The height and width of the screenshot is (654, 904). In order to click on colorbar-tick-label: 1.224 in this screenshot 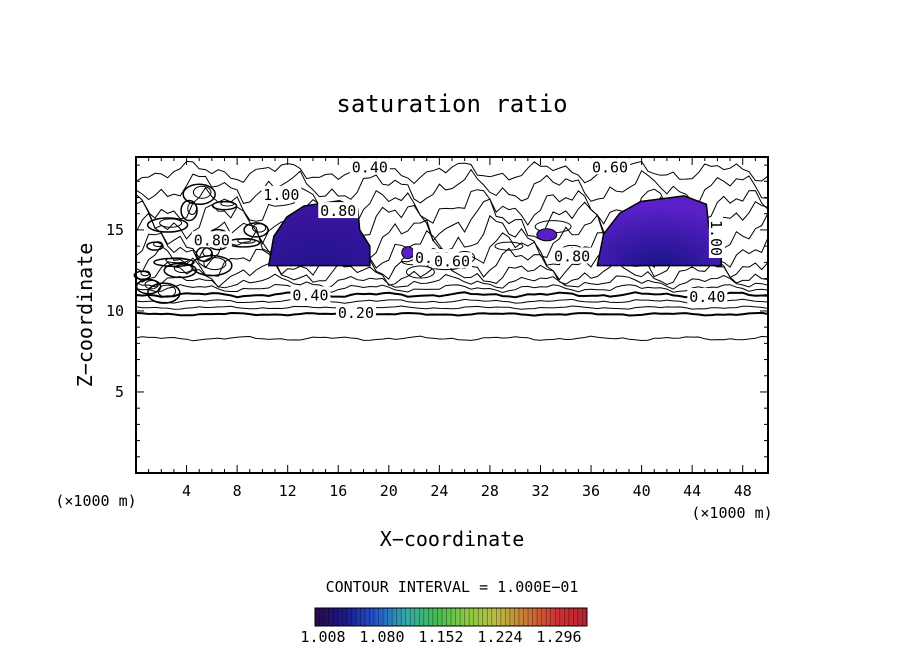, I will do `click(499, 637)`.